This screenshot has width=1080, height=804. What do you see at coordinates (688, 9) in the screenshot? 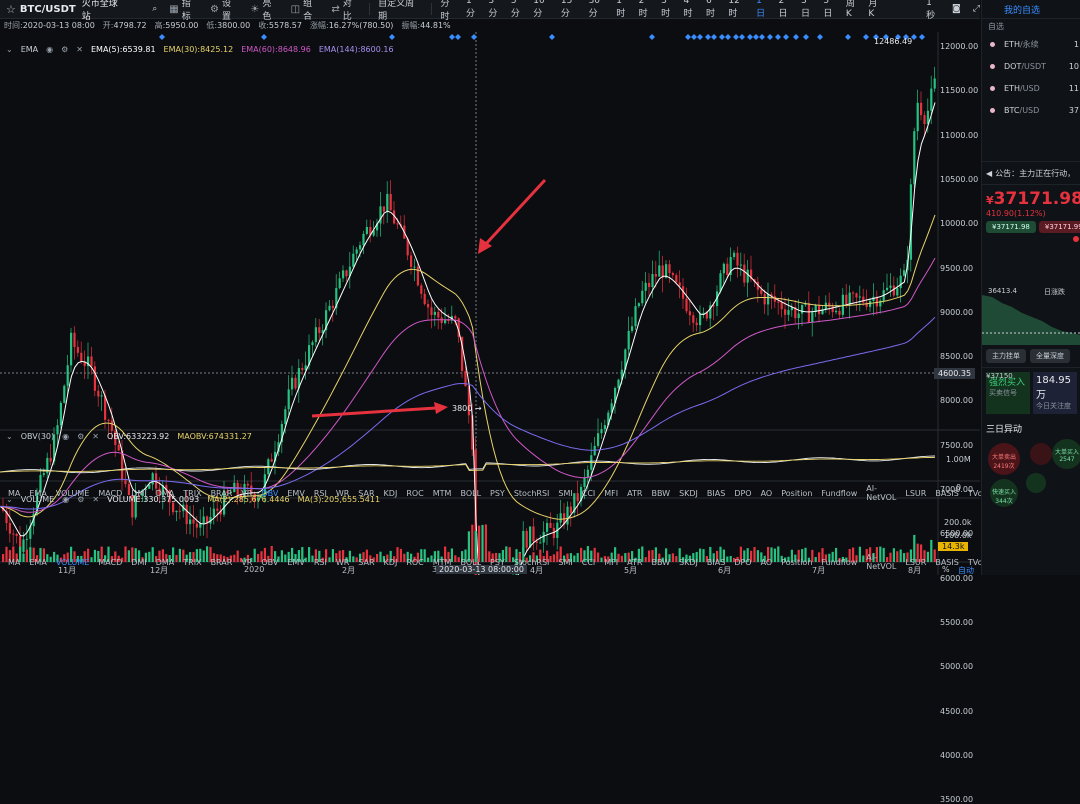
I see `interval-10: 4时` at bounding box center [688, 9].